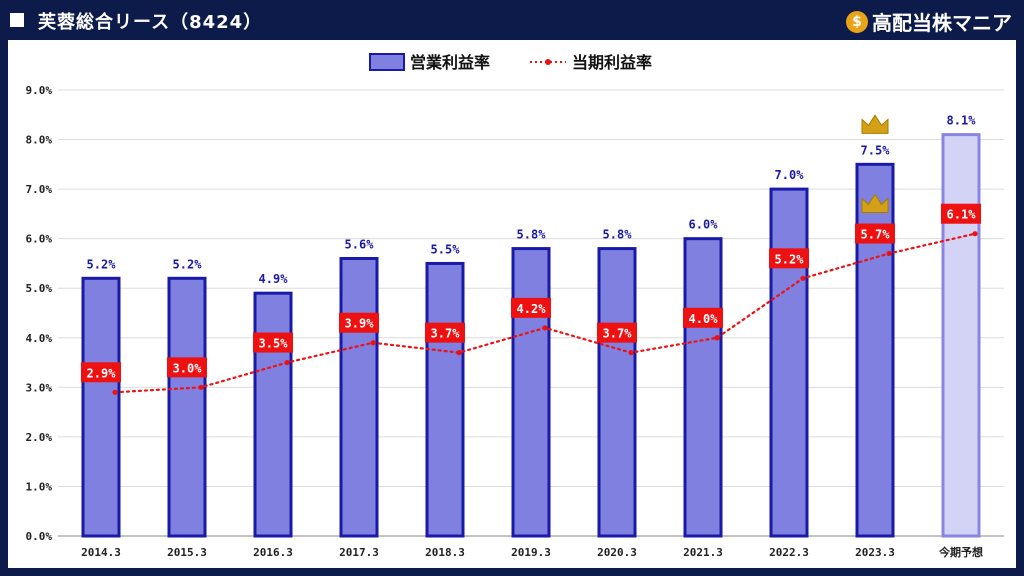 Image resolution: width=1024 pixels, height=576 pixels. I want to click on x-tick-label: 2018.3, so click(445, 552).